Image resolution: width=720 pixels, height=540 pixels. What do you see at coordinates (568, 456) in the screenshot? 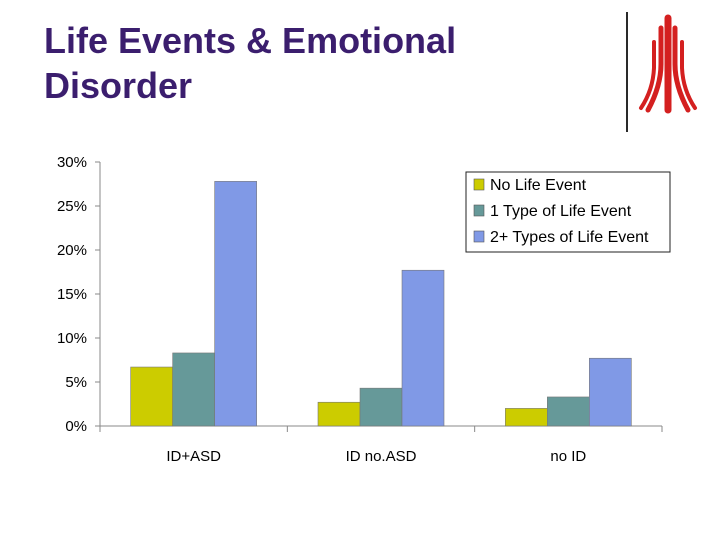
I see `x-tick-label: no ID` at bounding box center [568, 456].